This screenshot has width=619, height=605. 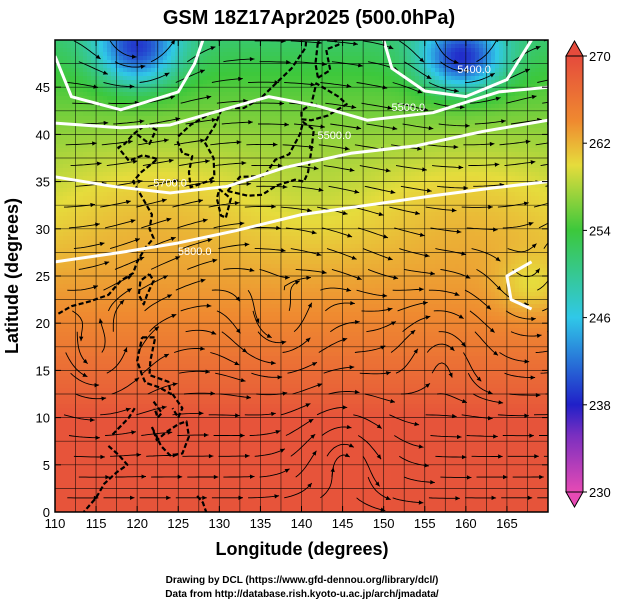 What do you see at coordinates (46, 465) in the screenshot?
I see `y-tick-label: 5` at bounding box center [46, 465].